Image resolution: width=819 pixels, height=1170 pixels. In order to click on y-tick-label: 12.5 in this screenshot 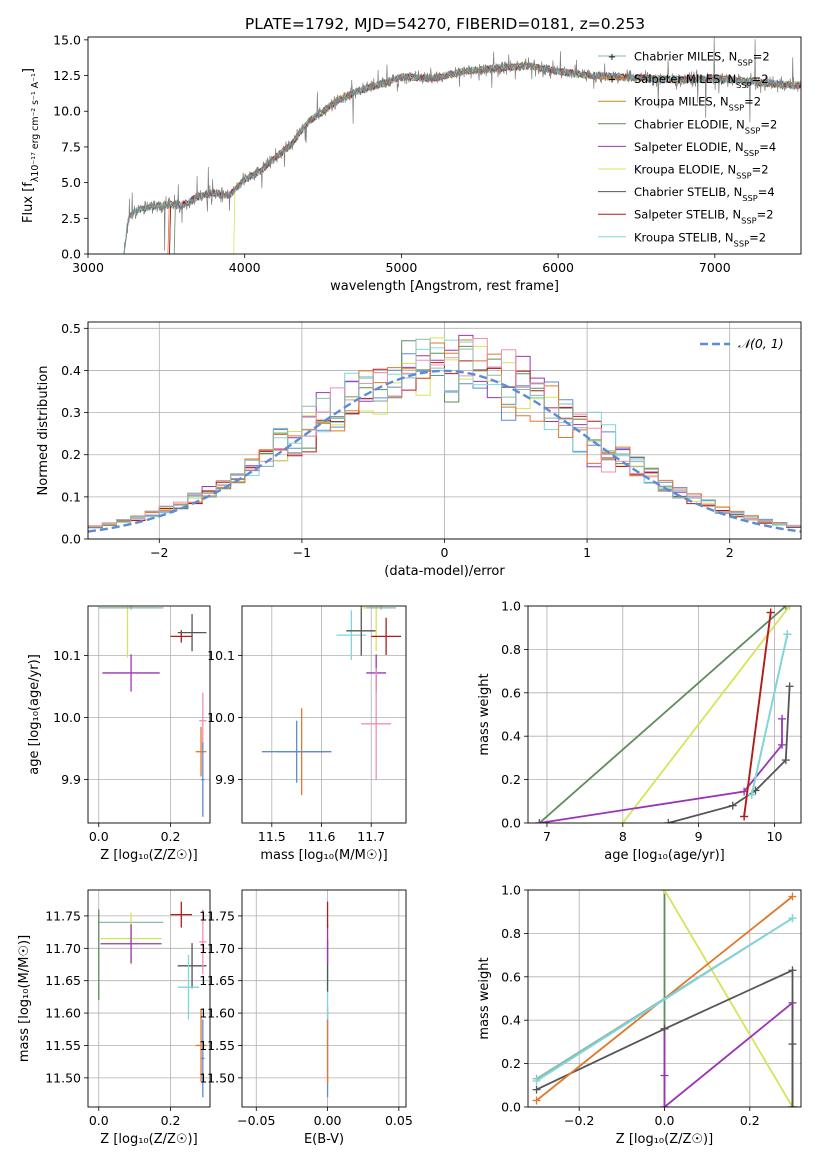, I will do `click(67, 75)`.